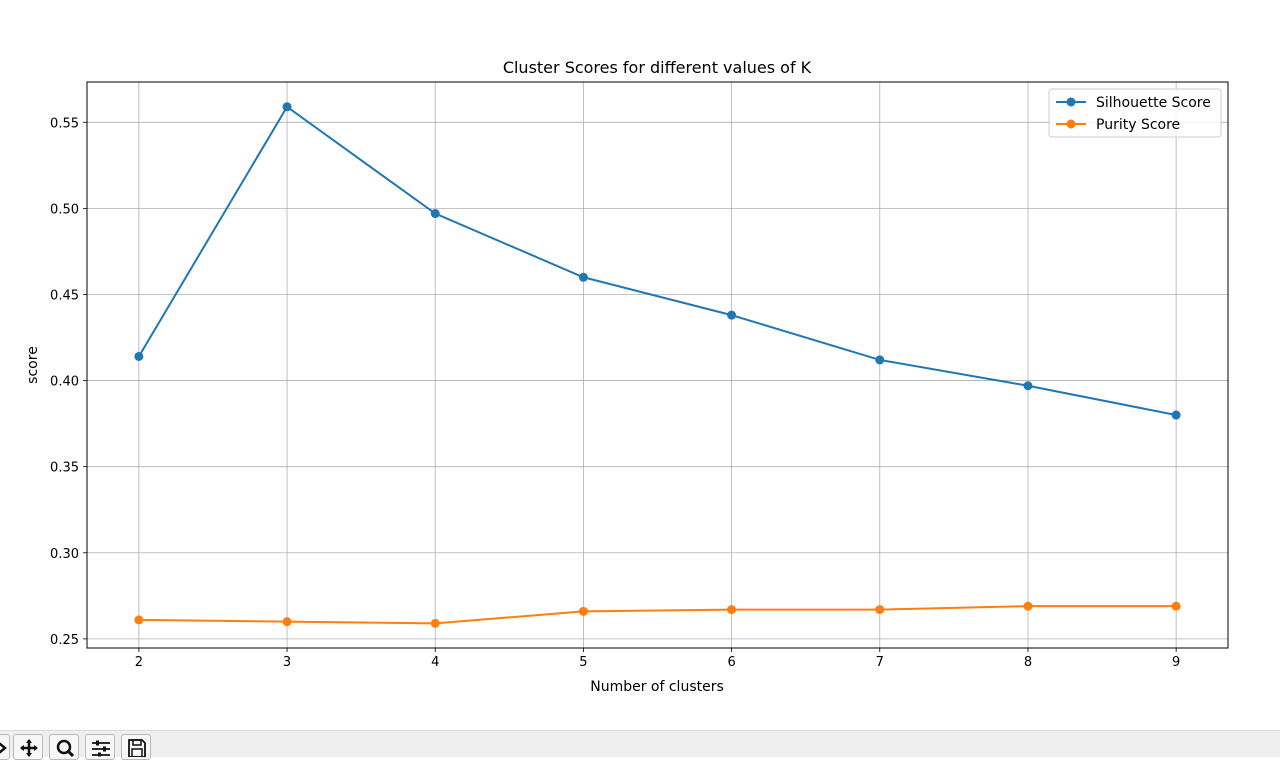 This screenshot has width=1280, height=760. What do you see at coordinates (880, 662) in the screenshot?
I see `x-tick-label: 7` at bounding box center [880, 662].